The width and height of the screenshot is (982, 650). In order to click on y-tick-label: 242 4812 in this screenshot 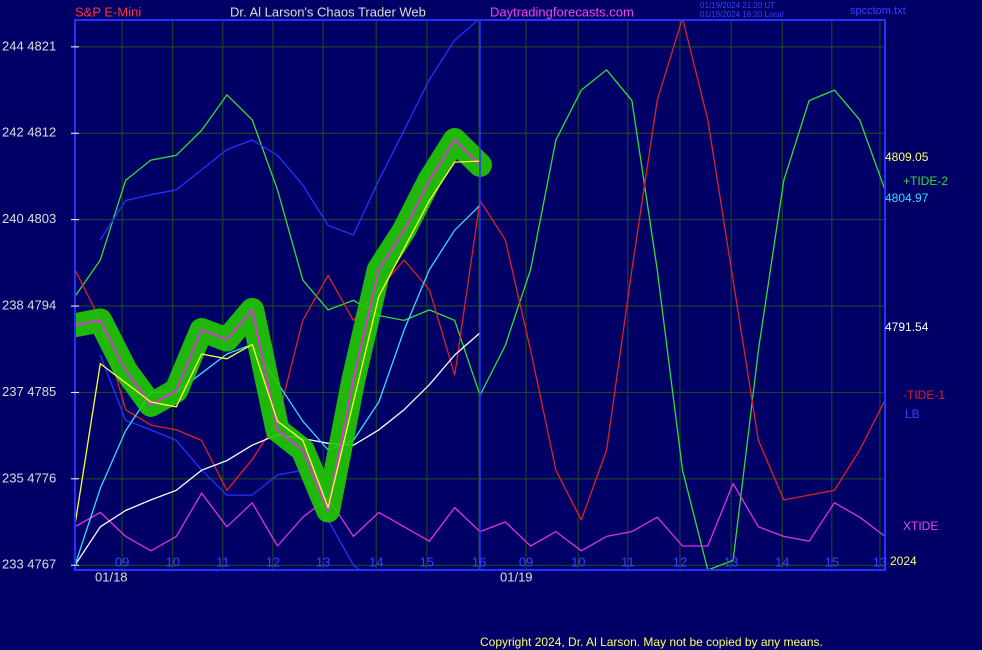, I will do `click(29, 132)`.